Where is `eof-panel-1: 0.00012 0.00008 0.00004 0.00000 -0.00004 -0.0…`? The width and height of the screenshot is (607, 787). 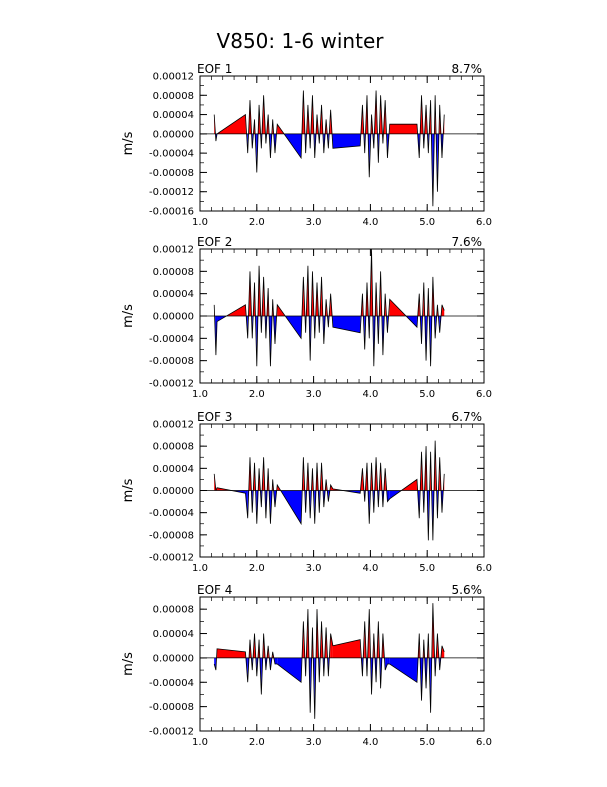 eof-panel-1: 0.00012 0.00008 0.00004 0.00000 -0.00004 -0.0… is located at coordinates (306, 145).